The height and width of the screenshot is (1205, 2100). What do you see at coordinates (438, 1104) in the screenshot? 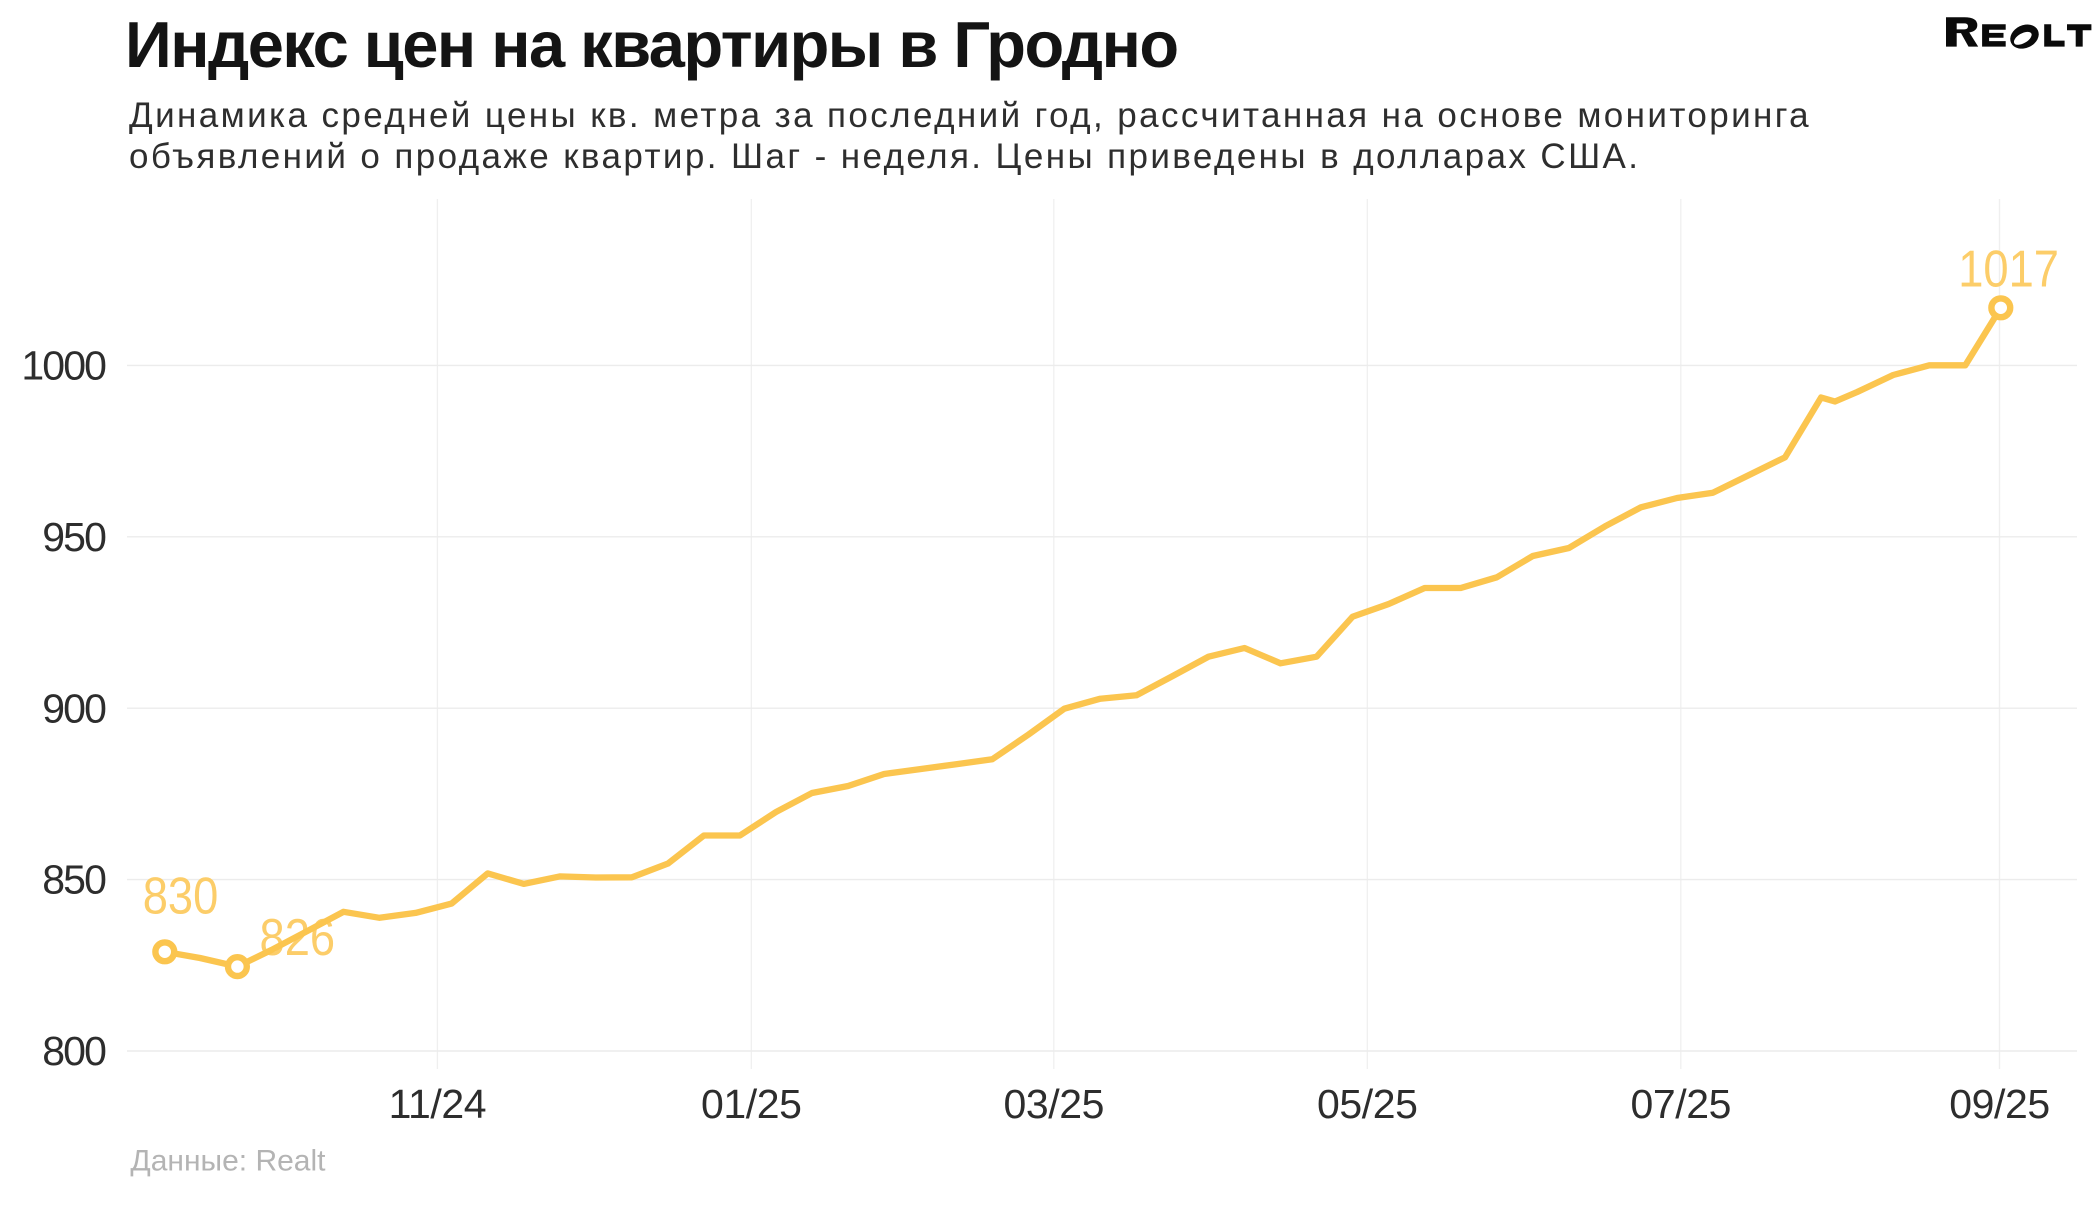
I see `svg-text: 11/24` at bounding box center [438, 1104].